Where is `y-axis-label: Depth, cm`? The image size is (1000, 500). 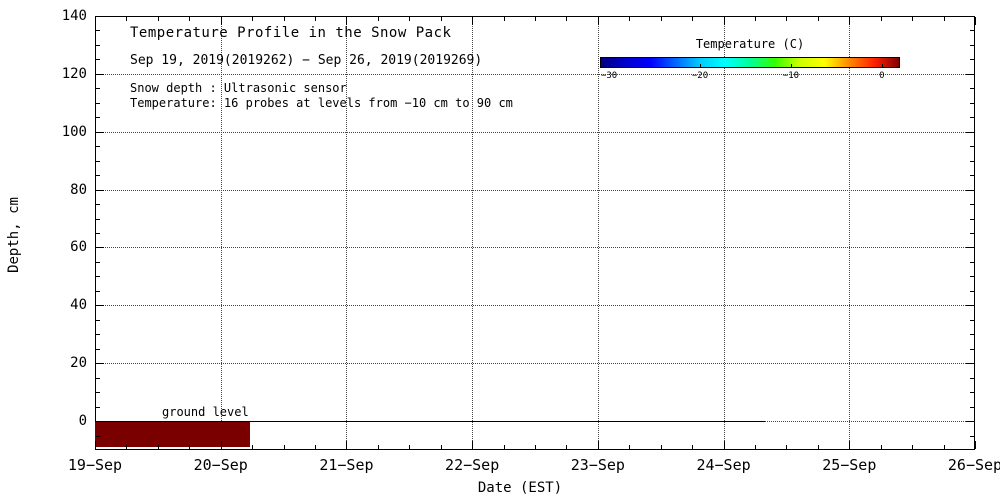 y-axis-label: Depth, cm is located at coordinates (14, 235).